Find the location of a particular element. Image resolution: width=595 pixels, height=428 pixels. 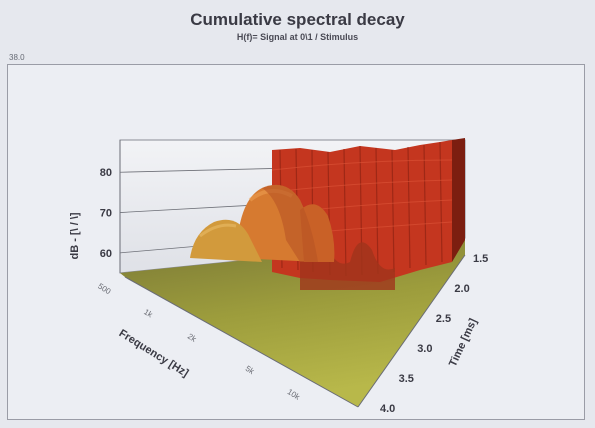

time-tick-label: 1.5 is located at coordinates (480, 259).